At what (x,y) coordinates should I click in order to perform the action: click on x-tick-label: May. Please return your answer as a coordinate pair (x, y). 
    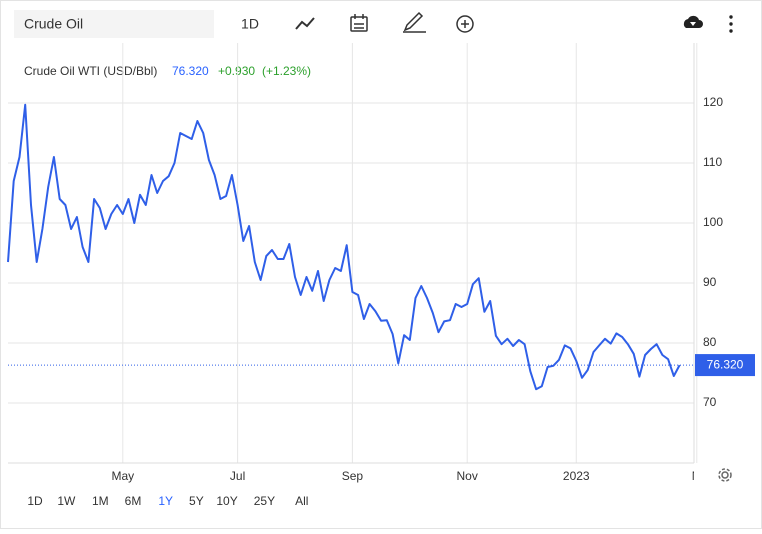
    Looking at the image, I should click on (122, 476).